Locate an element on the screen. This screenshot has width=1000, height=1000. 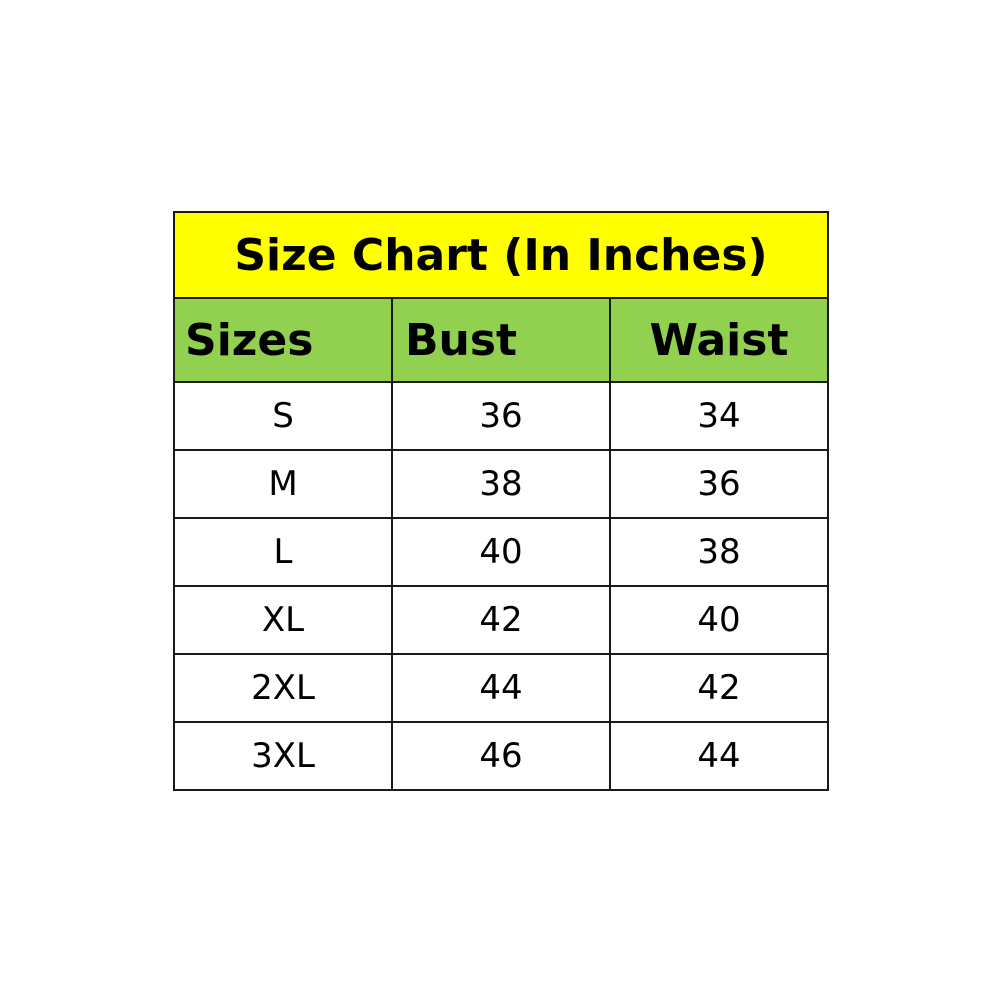
waist-cell: 38 is located at coordinates (719, 552).